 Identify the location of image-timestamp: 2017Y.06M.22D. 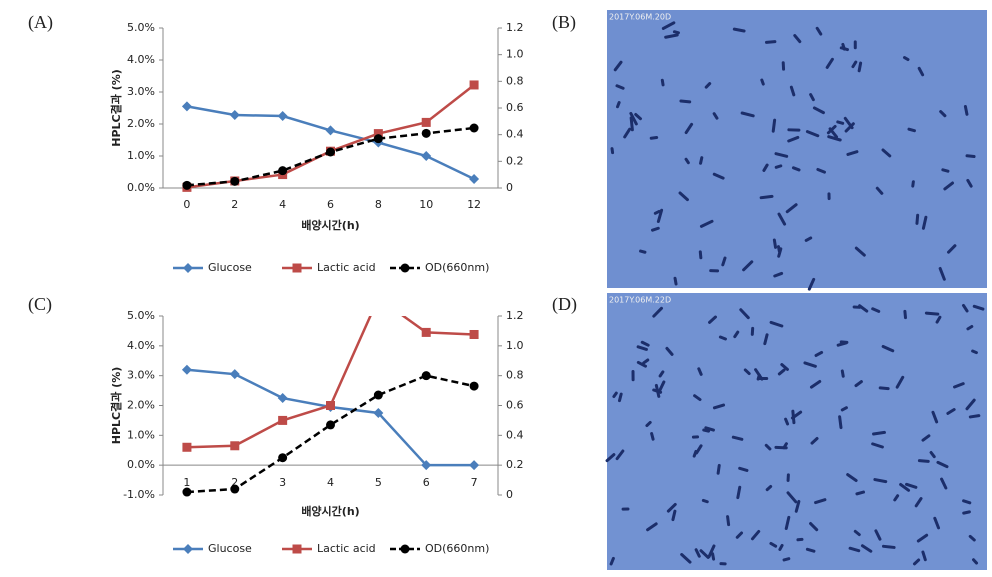
(640, 300).